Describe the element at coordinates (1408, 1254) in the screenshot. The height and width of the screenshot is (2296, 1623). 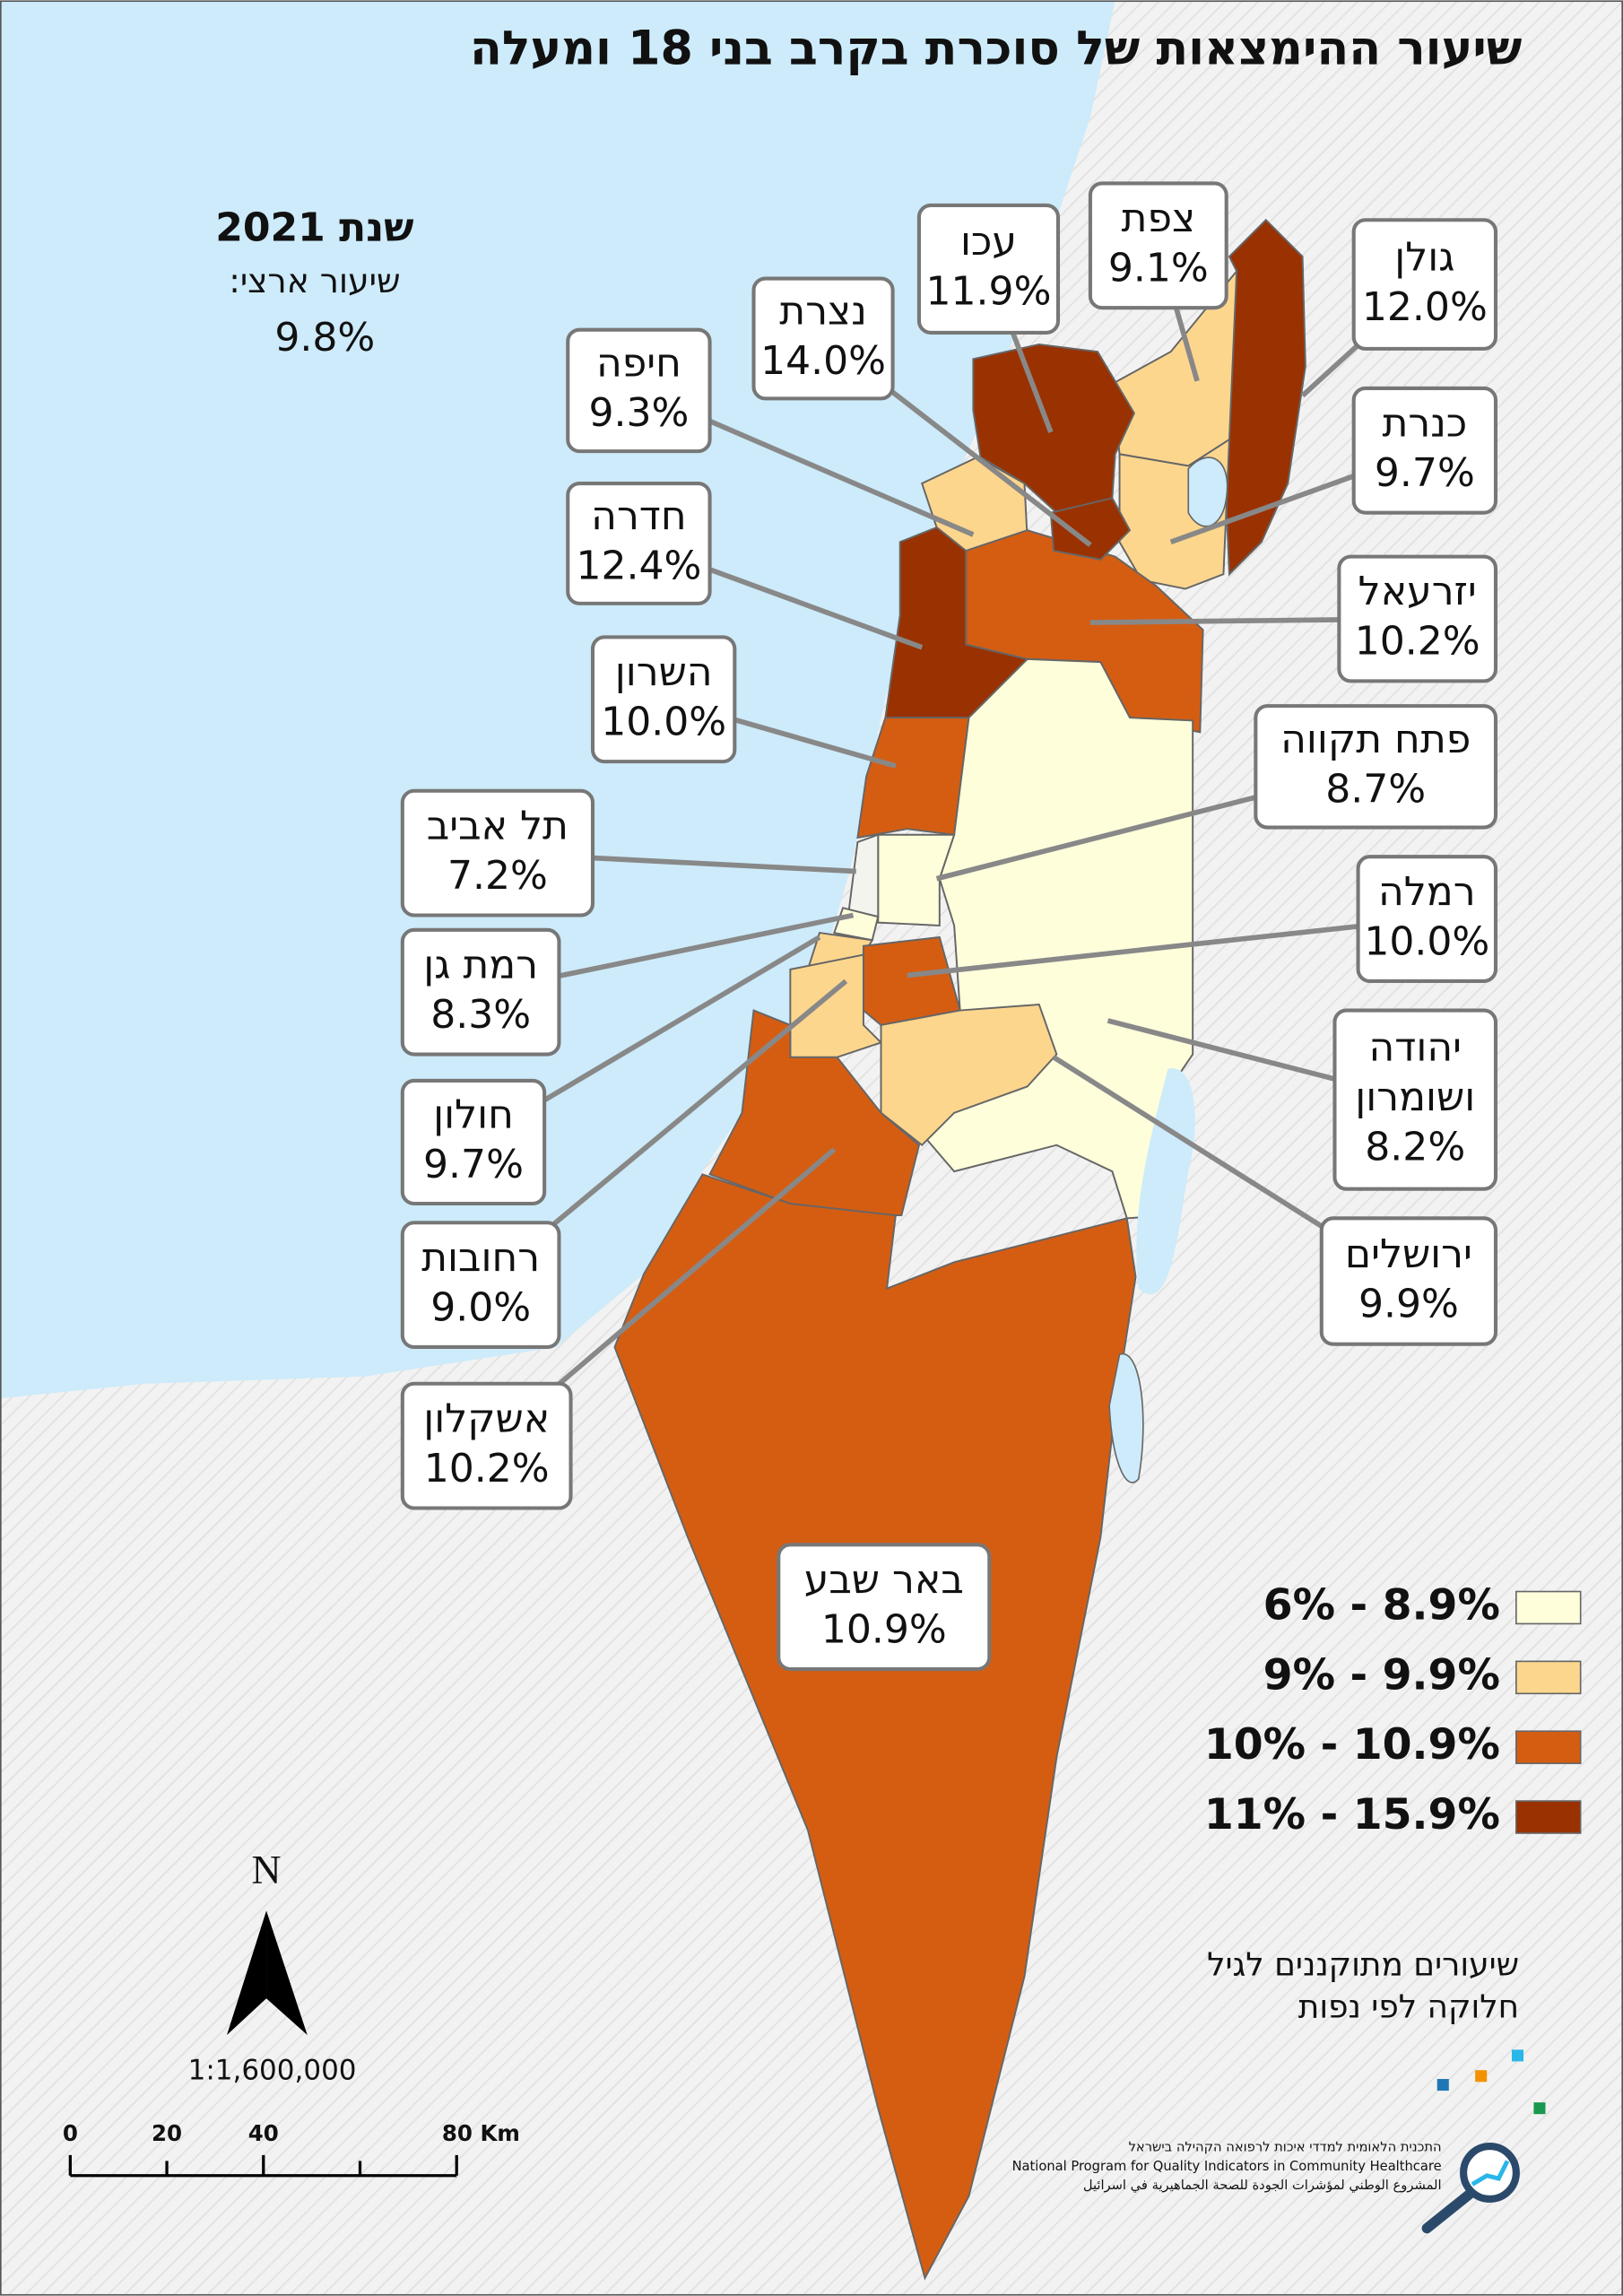
I see `district-name: ירושלים` at that location.